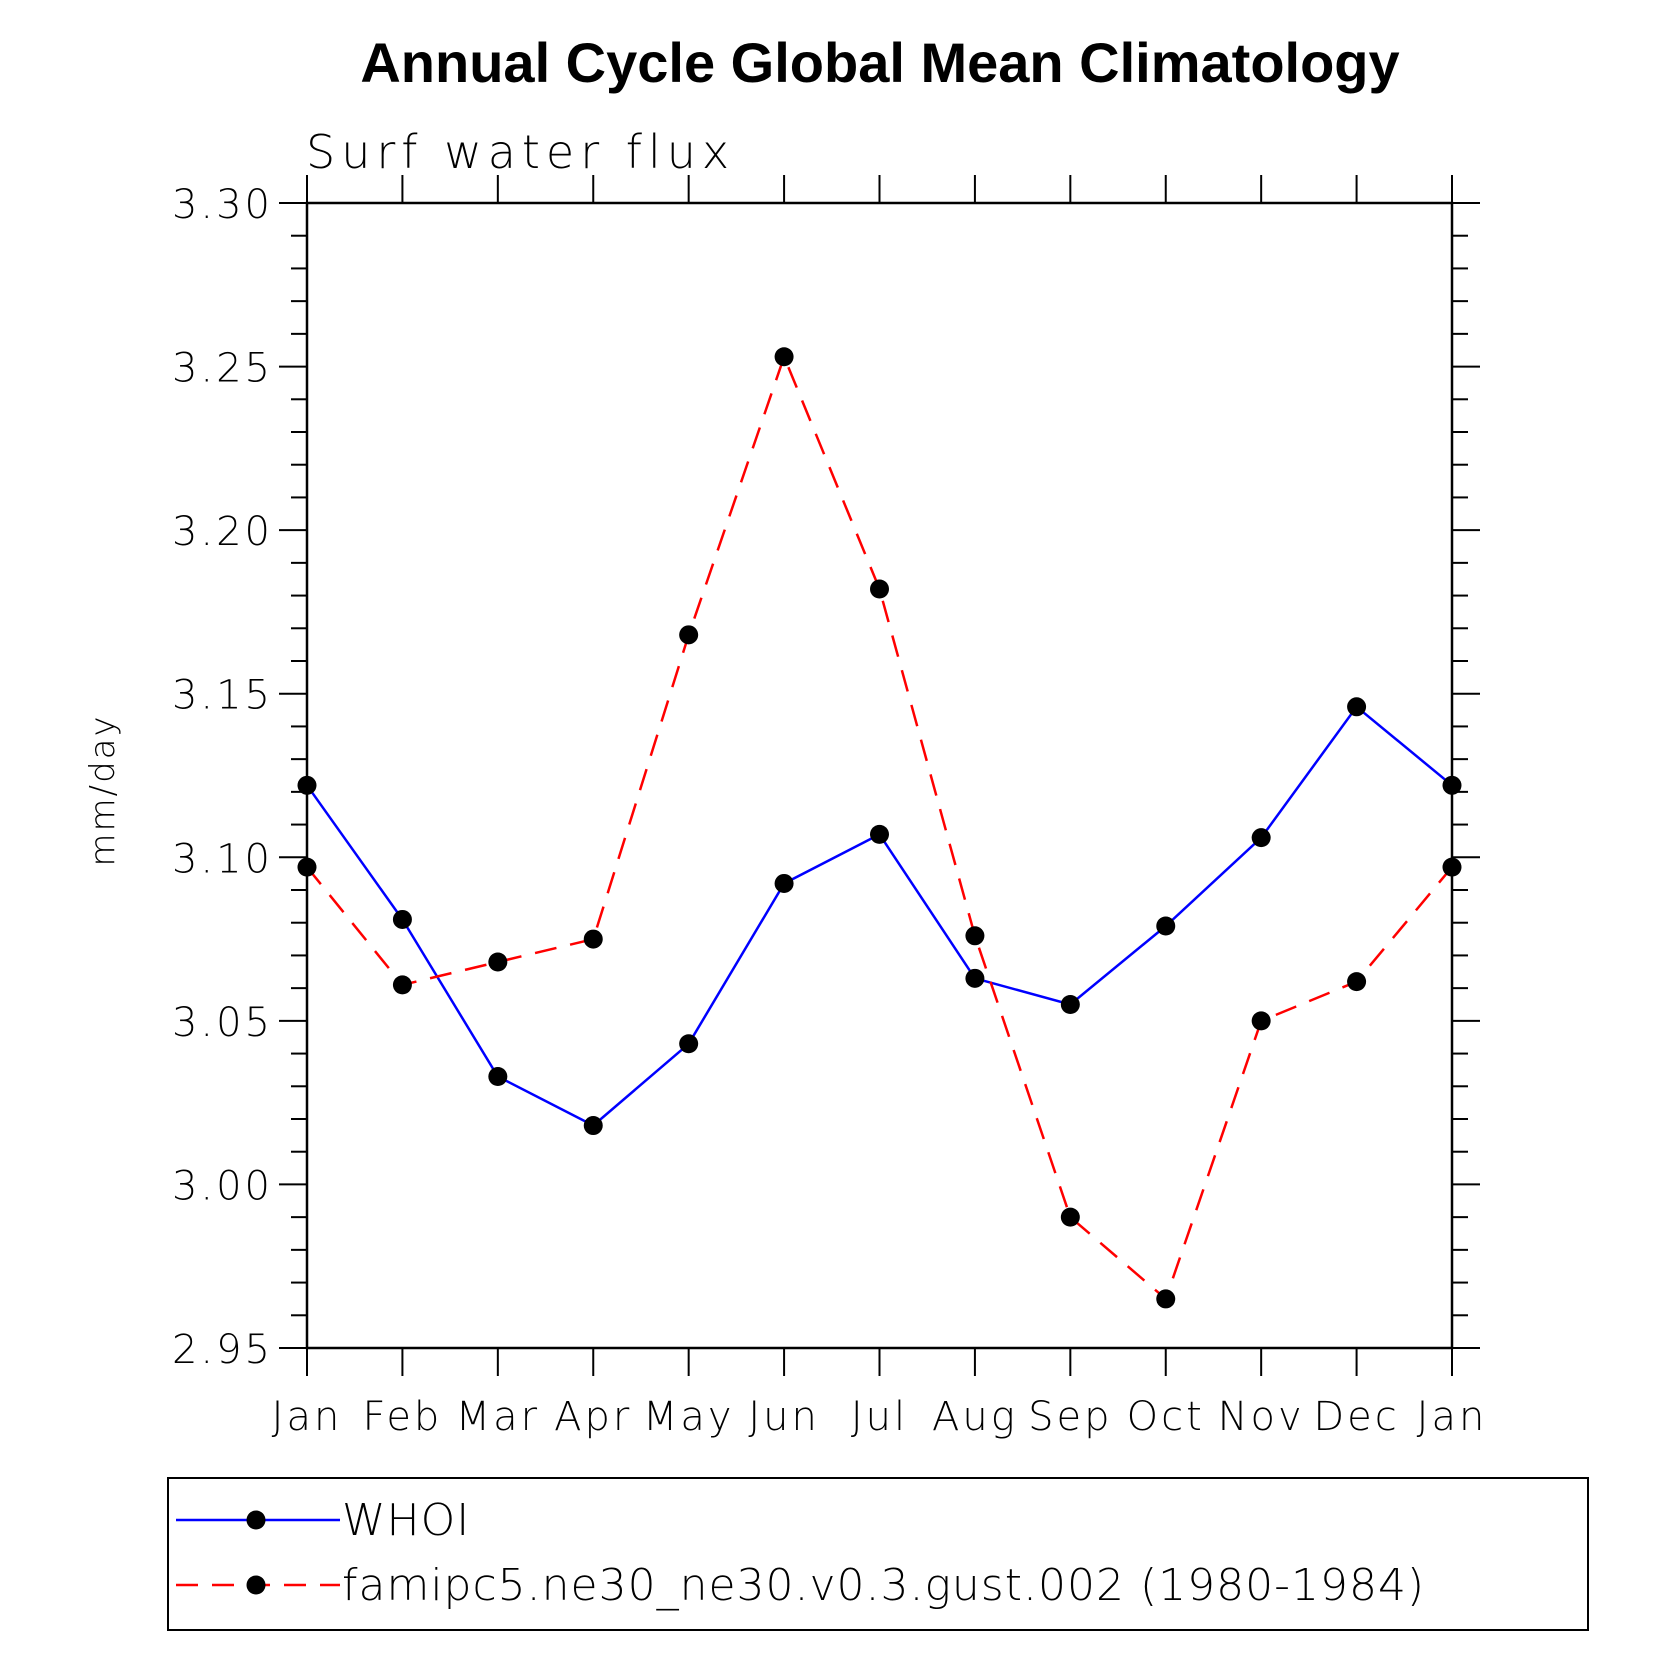 The image size is (1658, 1658). What do you see at coordinates (222, 205) in the screenshot?
I see `y-tick-label: 3.30` at bounding box center [222, 205].